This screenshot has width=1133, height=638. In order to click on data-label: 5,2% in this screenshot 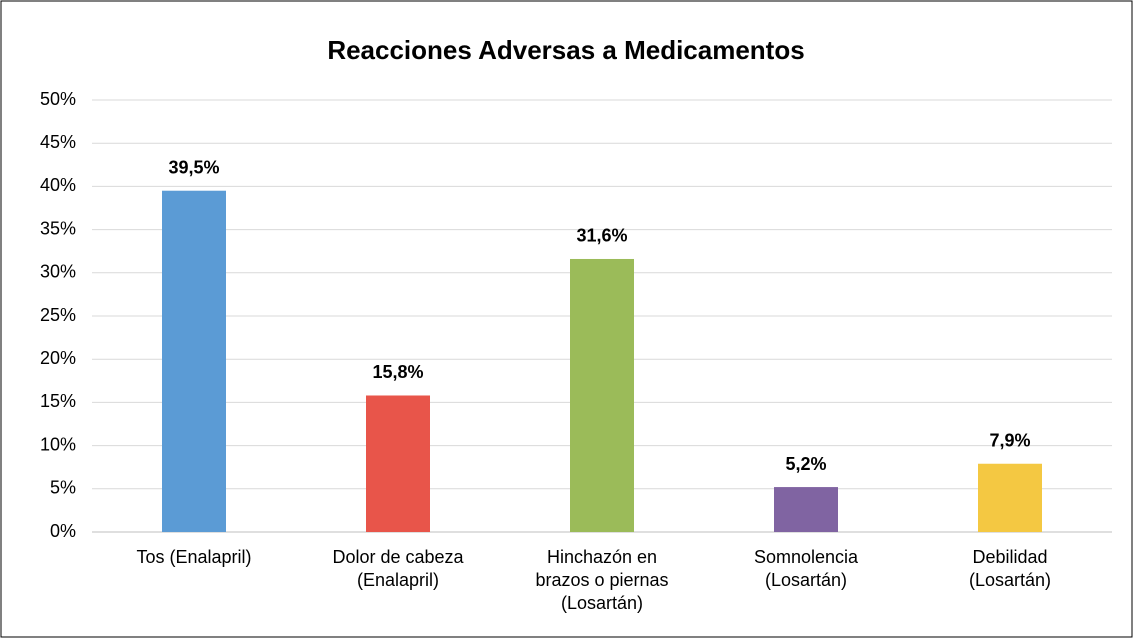, I will do `click(805, 464)`.